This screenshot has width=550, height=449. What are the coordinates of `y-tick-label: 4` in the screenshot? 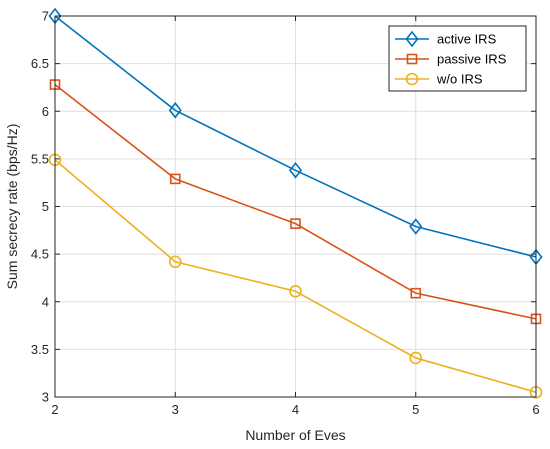 It's located at (45, 301).